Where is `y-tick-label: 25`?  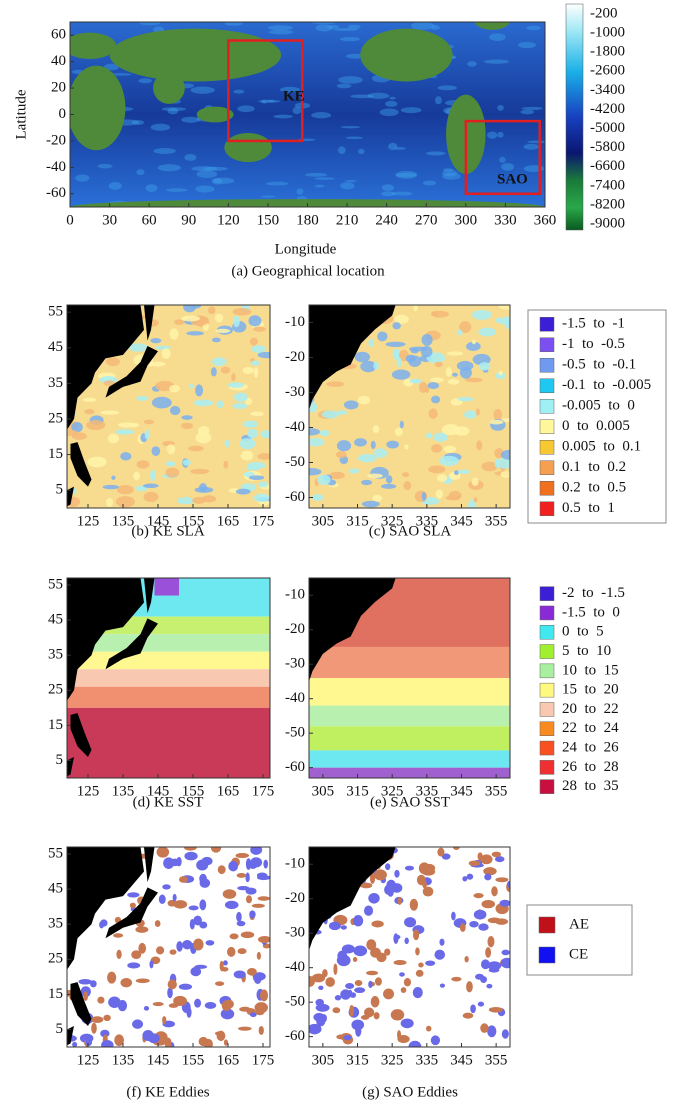
y-tick-label: 25 is located at coordinates (55, 690).